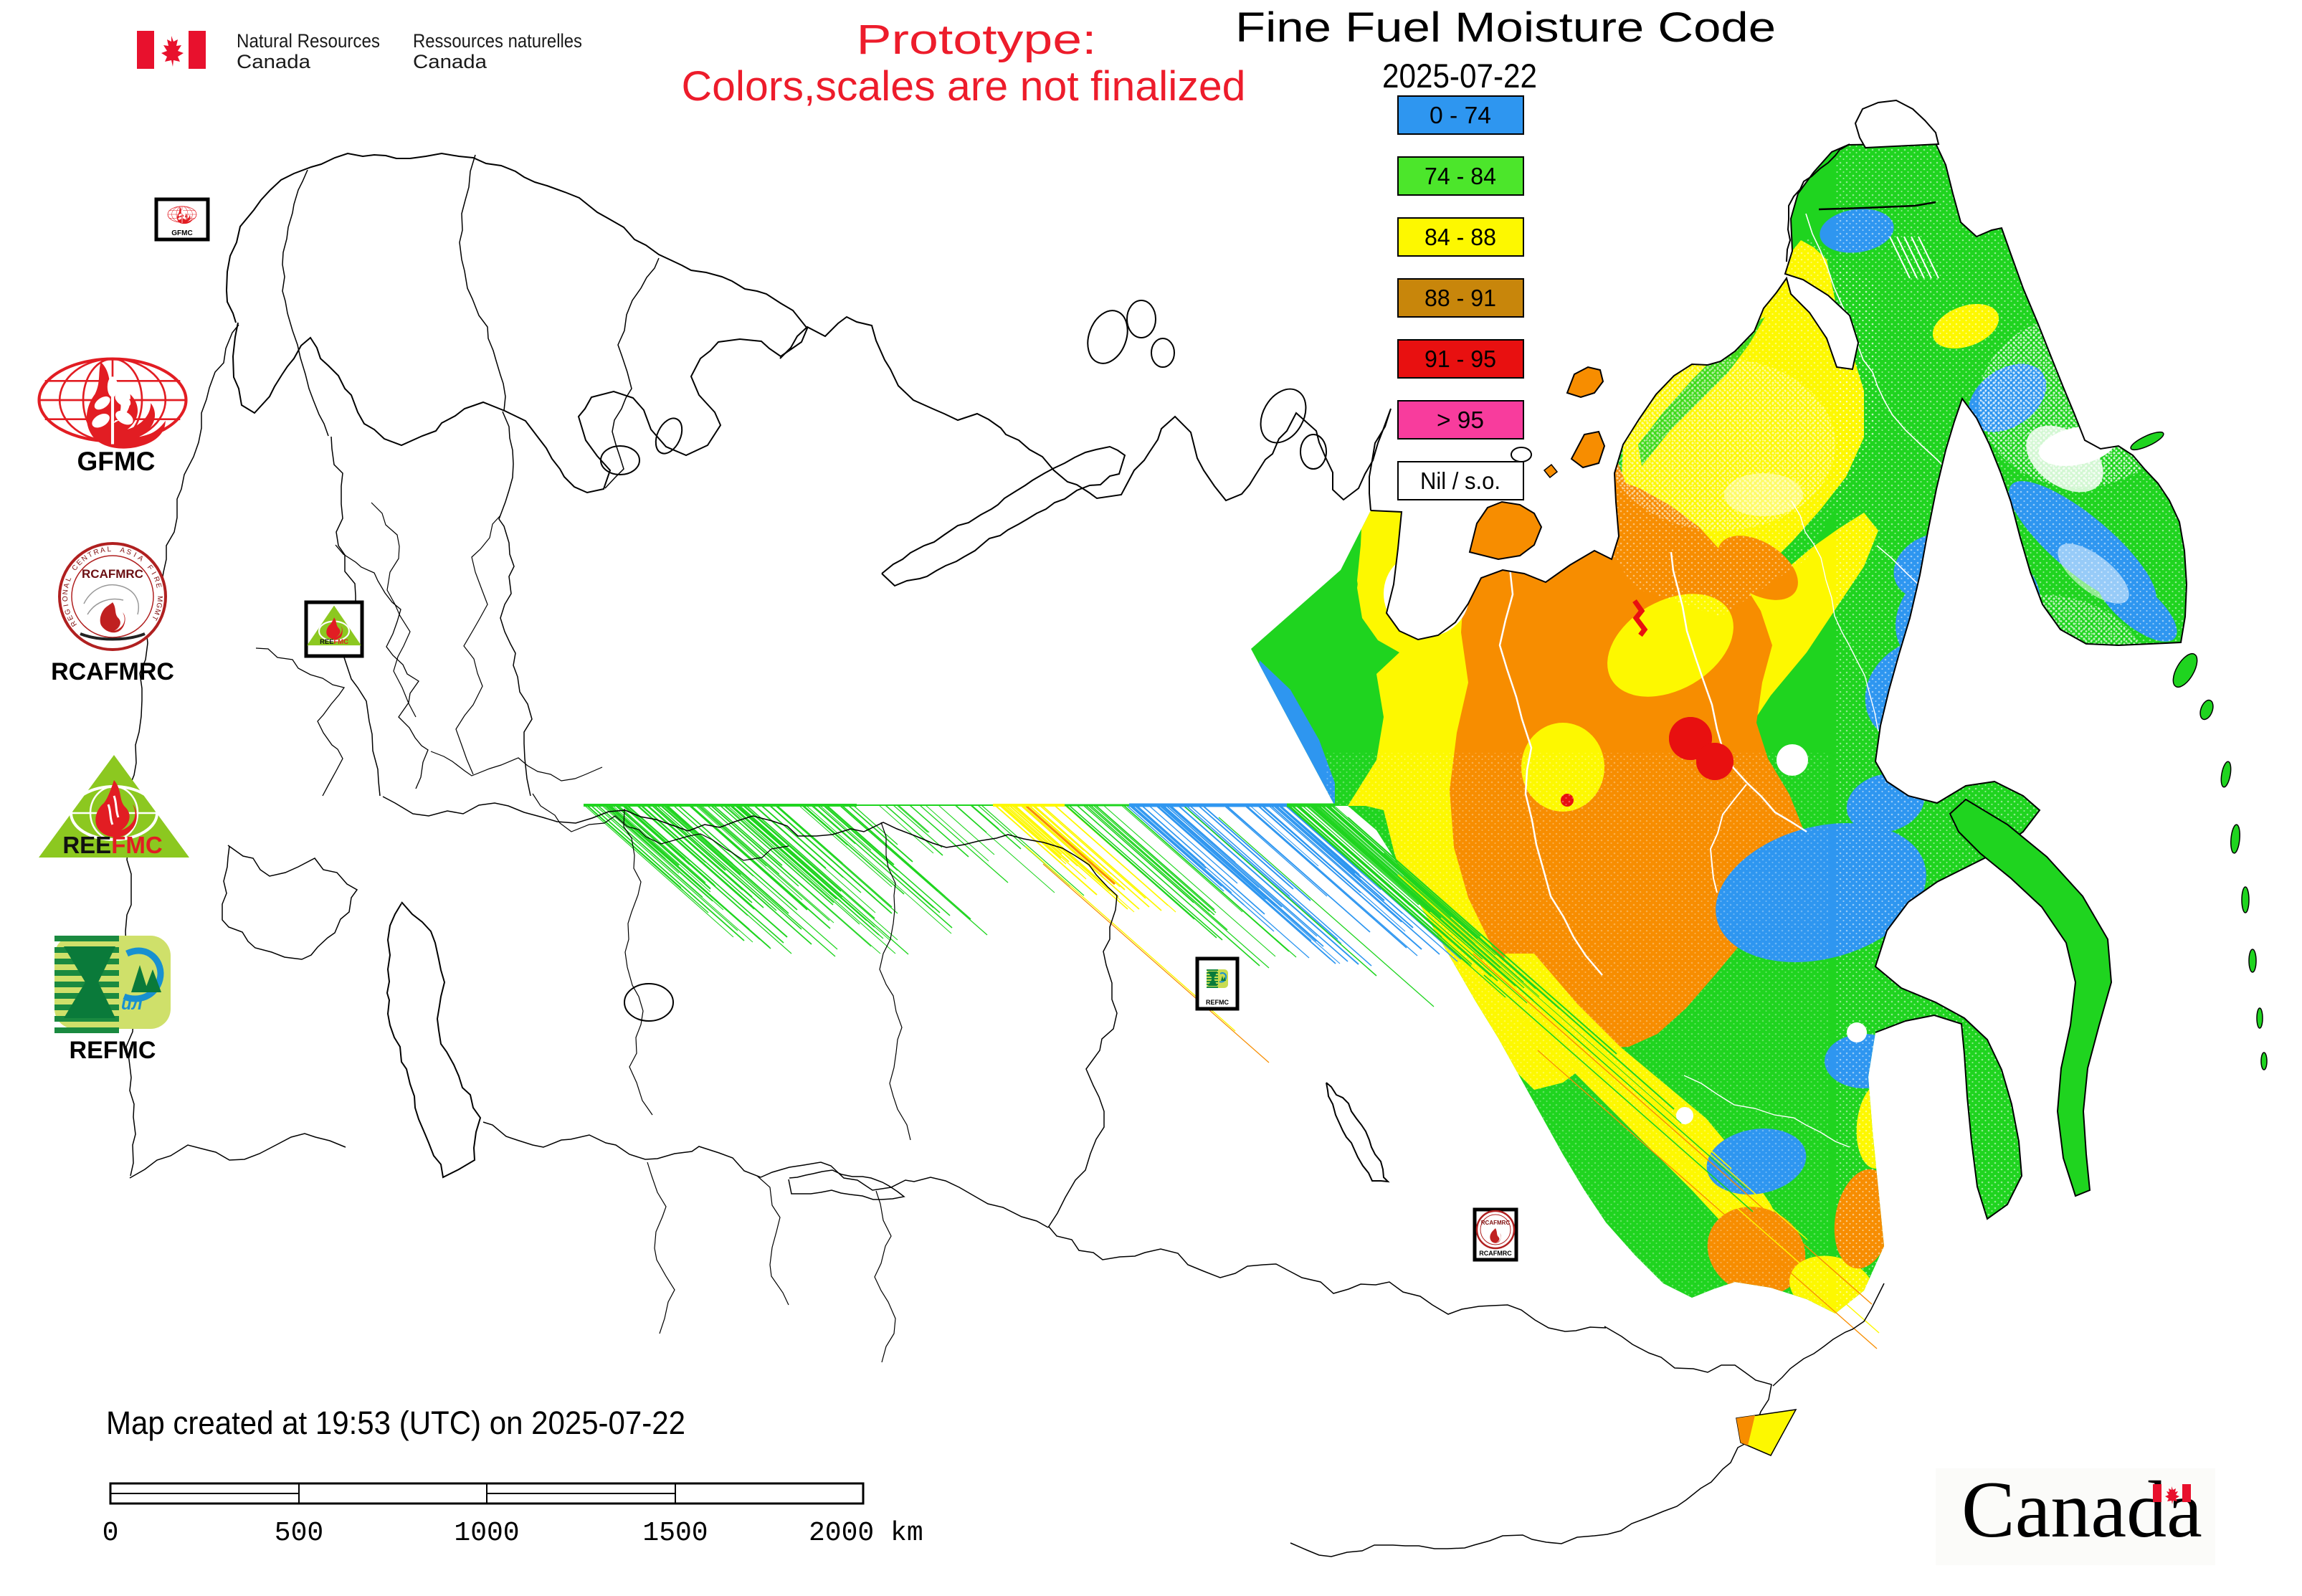  What do you see at coordinates (866, 1533) in the screenshot?
I see `svg-text: 2000 km` at bounding box center [866, 1533].